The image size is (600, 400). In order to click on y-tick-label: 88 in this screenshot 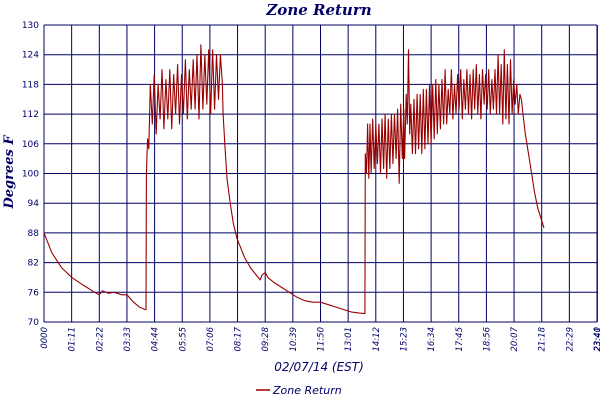, I will do `click(34, 234)`.